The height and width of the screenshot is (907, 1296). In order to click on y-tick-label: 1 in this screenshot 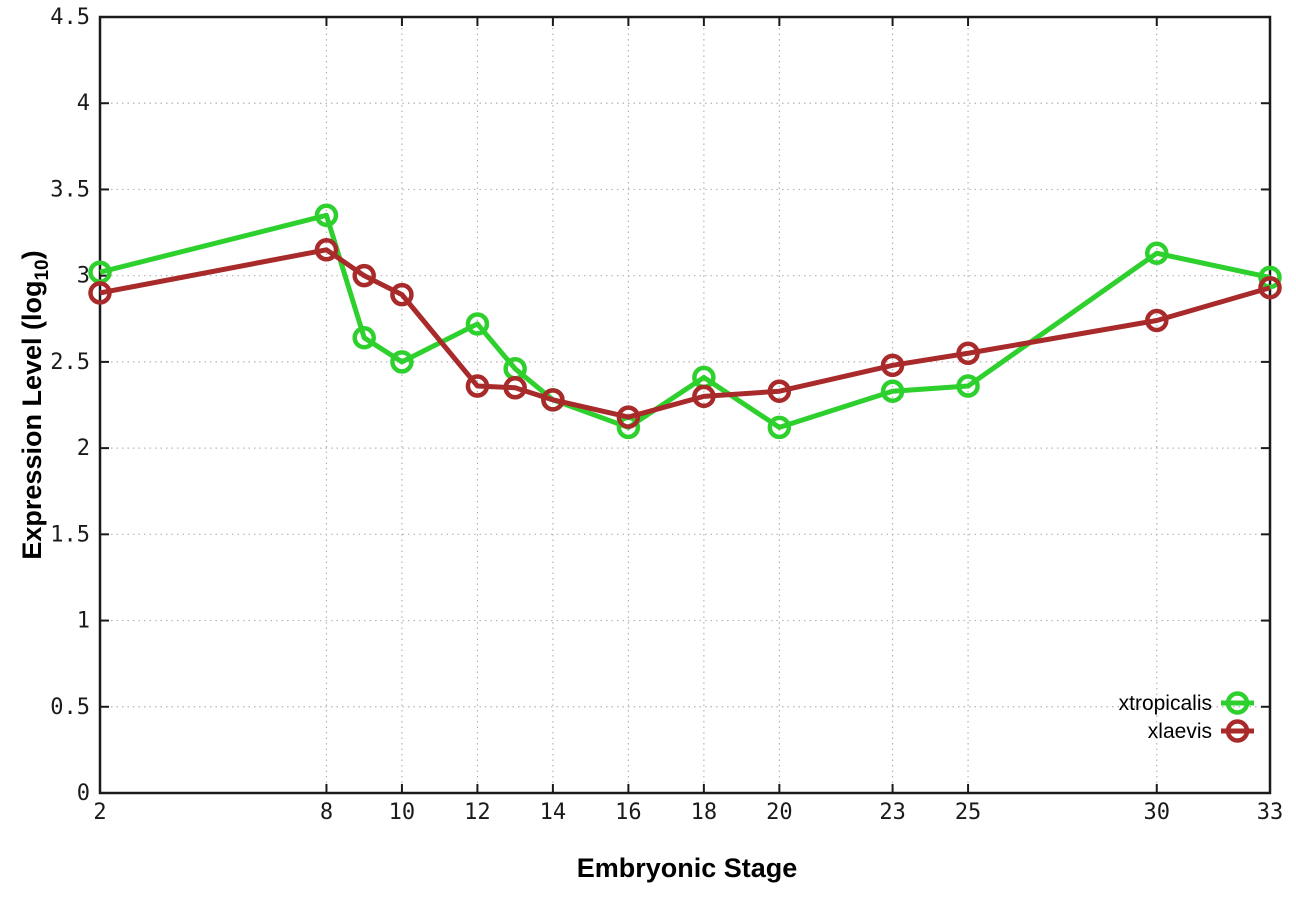, I will do `click(83, 621)`.